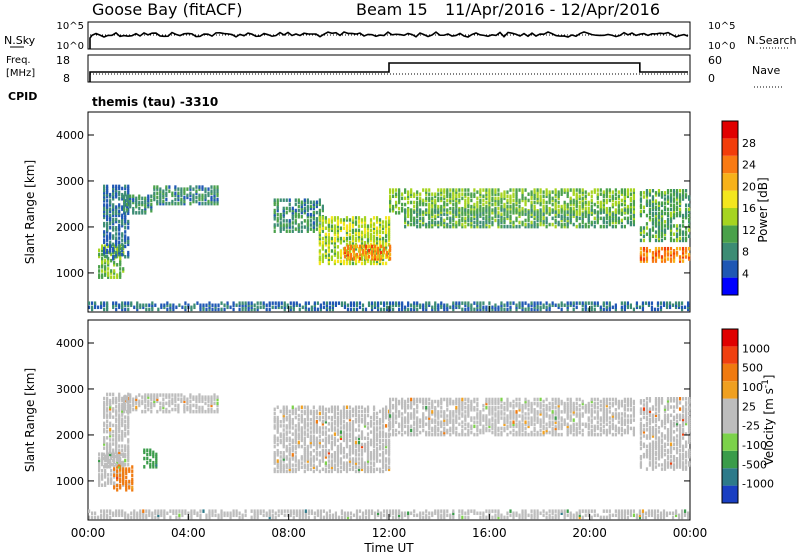  I want to click on colorbar-frame, so click(730, 208).